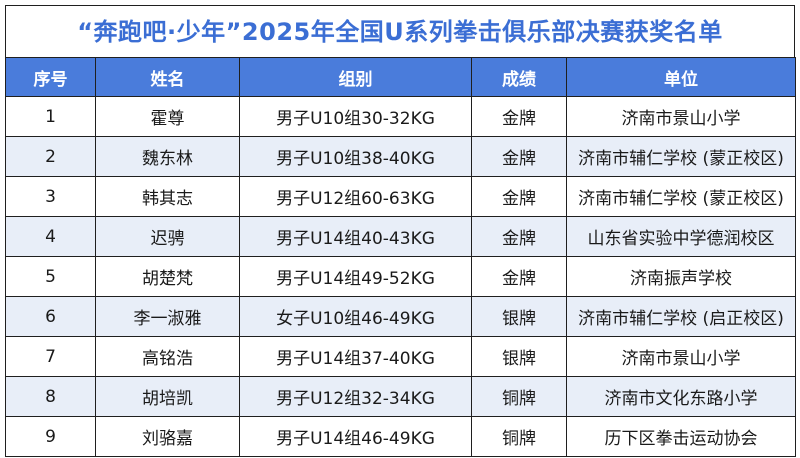  What do you see at coordinates (167, 436) in the screenshot?
I see `cell-name: 刘骆嘉` at bounding box center [167, 436].